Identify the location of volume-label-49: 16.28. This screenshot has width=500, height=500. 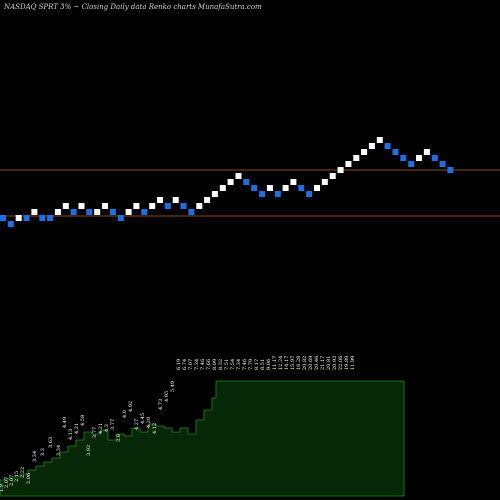
(299, 363).